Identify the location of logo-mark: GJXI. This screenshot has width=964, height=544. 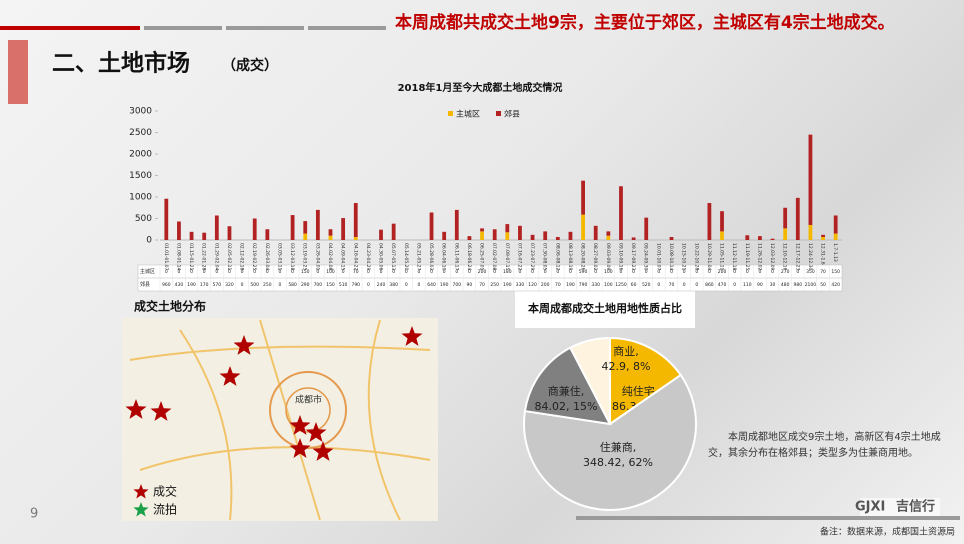
(870, 507).